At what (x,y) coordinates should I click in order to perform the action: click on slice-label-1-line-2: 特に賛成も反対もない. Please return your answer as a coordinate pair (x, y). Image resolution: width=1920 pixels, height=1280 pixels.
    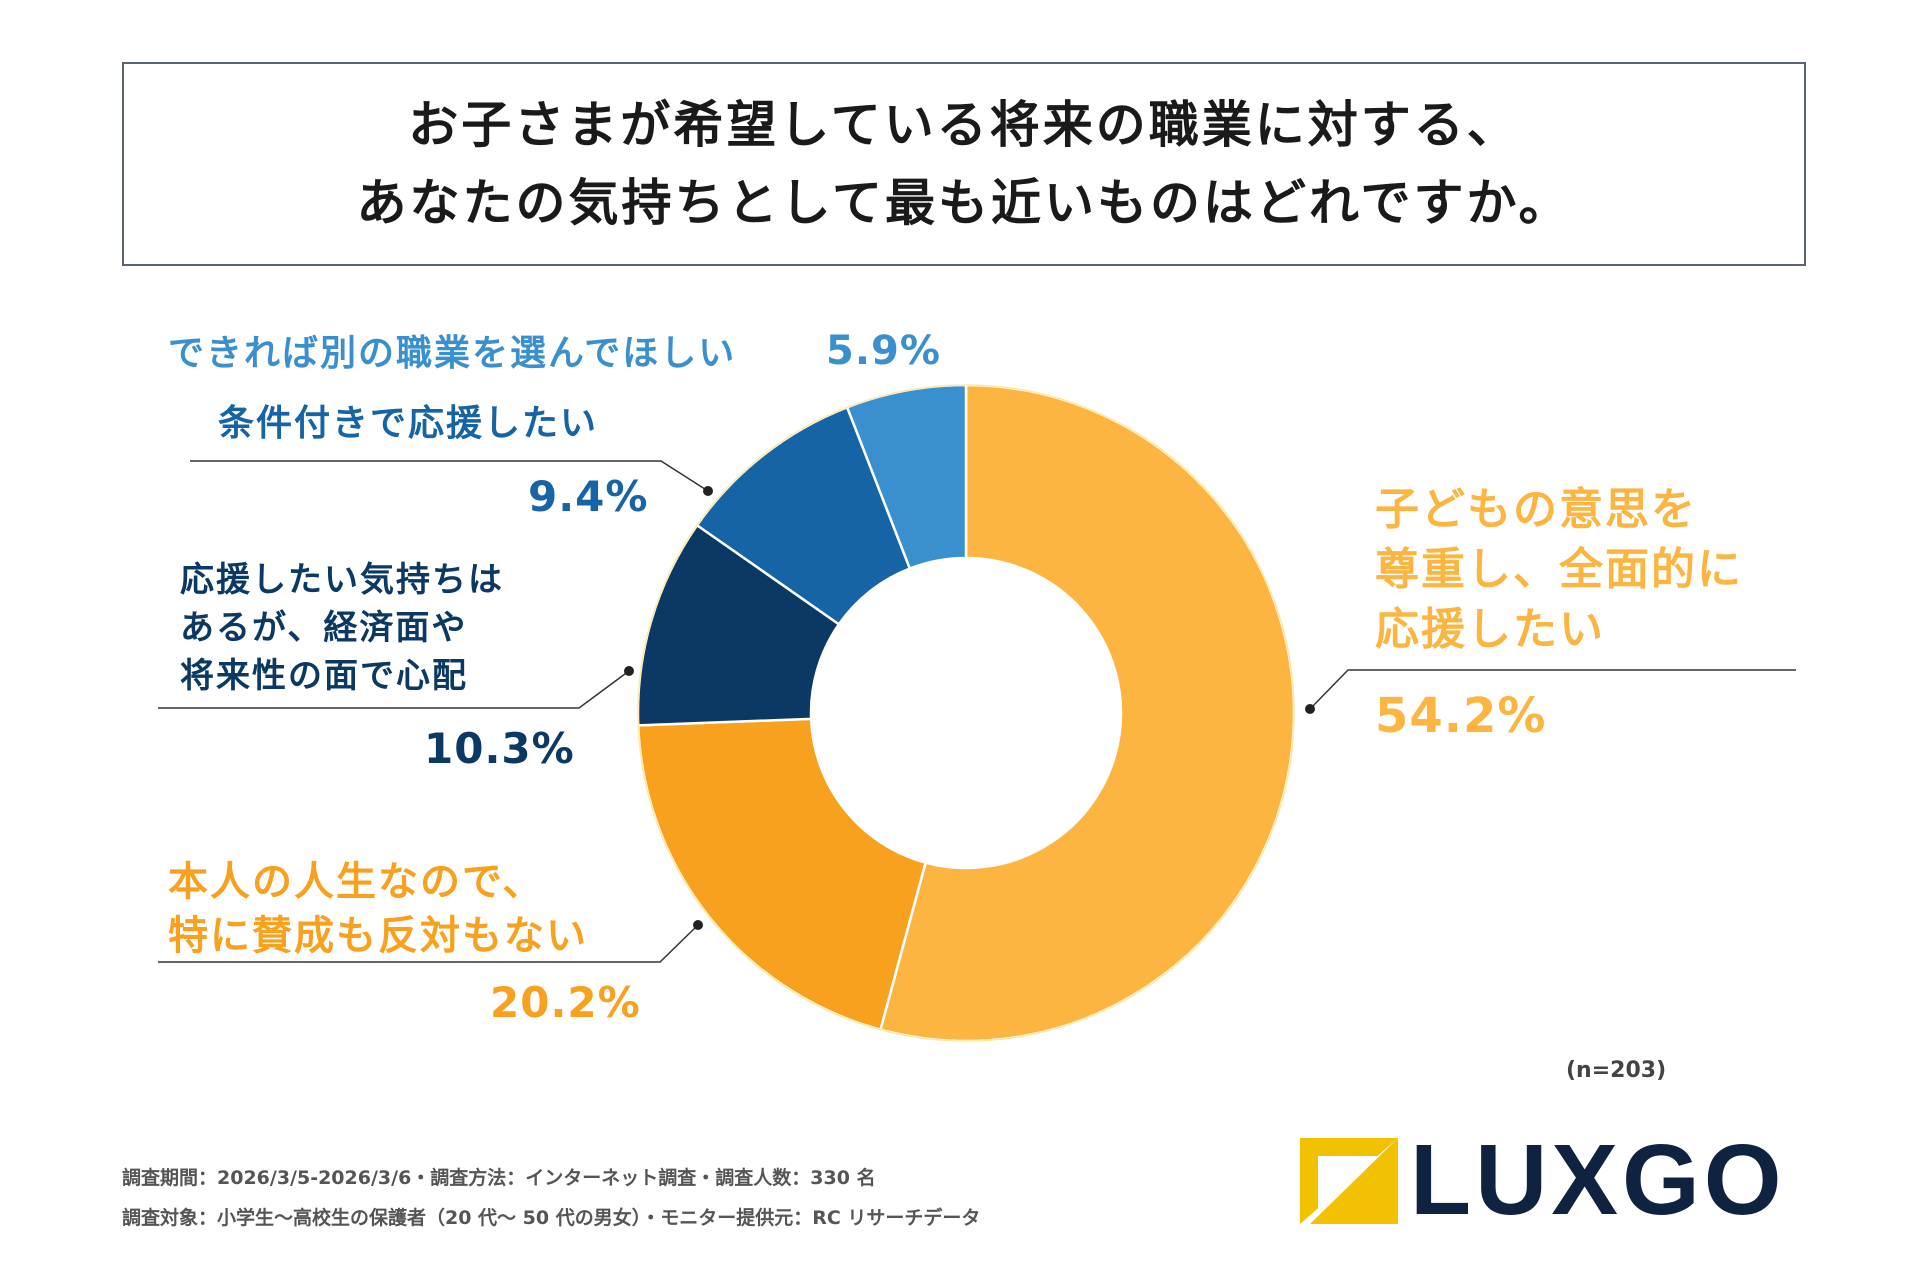
    Looking at the image, I should click on (378, 936).